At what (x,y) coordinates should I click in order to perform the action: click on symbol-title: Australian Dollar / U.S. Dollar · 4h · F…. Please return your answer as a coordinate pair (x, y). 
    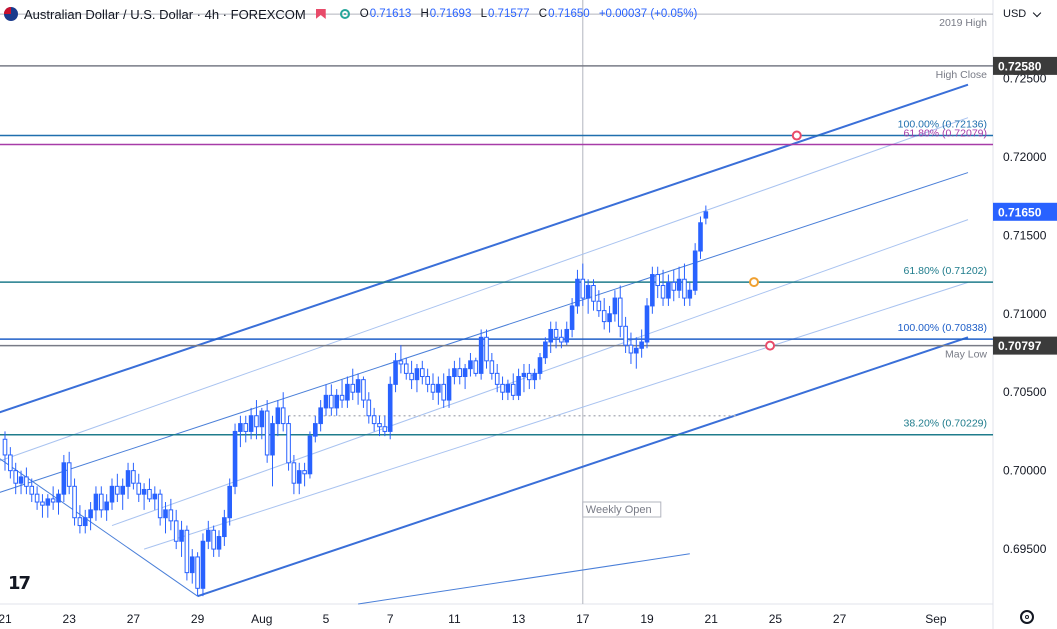
    Looking at the image, I should click on (165, 14).